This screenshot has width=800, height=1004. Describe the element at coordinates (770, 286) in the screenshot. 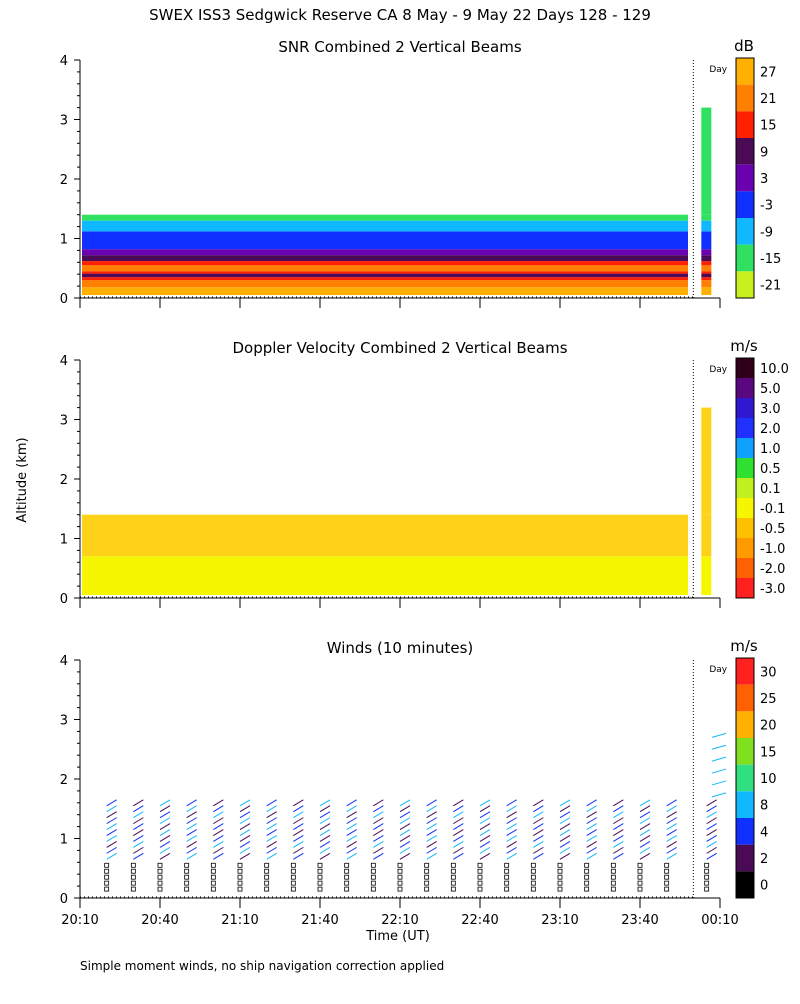

I see `colorbar-label: -21` at that location.